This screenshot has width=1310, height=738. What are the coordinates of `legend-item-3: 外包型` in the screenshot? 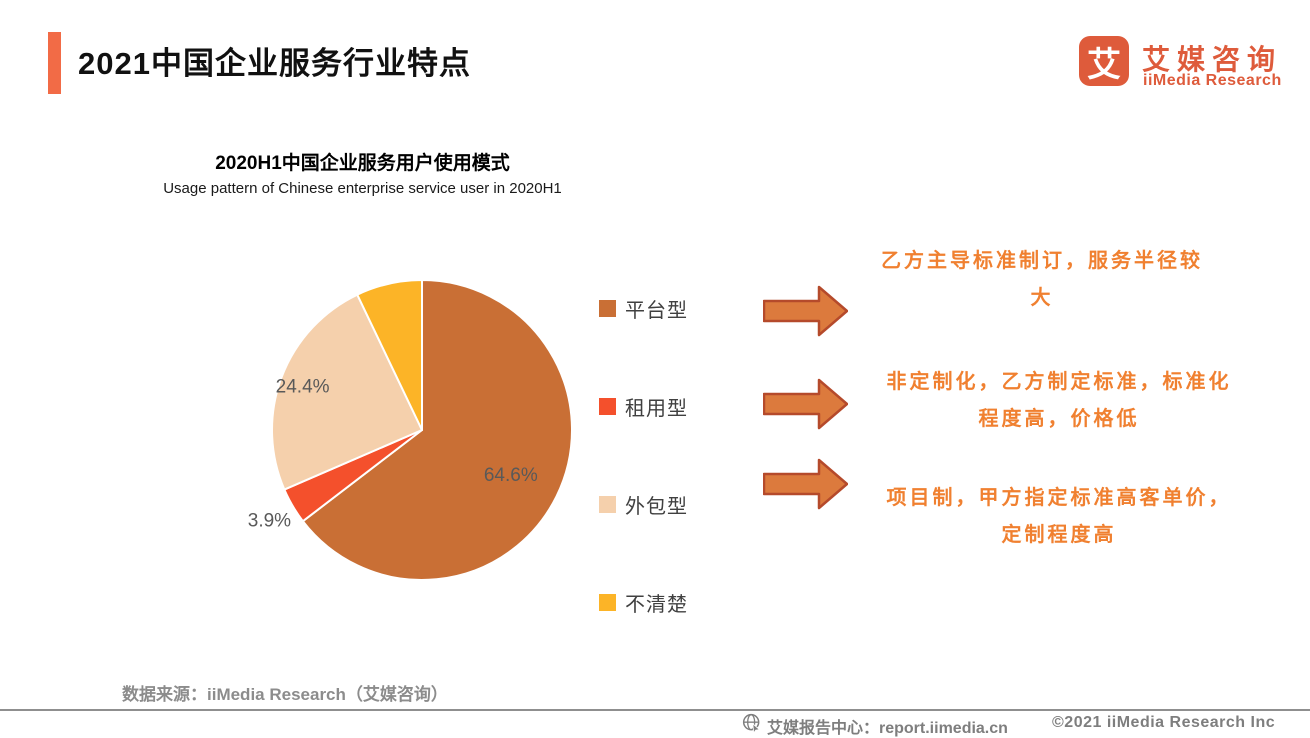 It's located at (643, 505).